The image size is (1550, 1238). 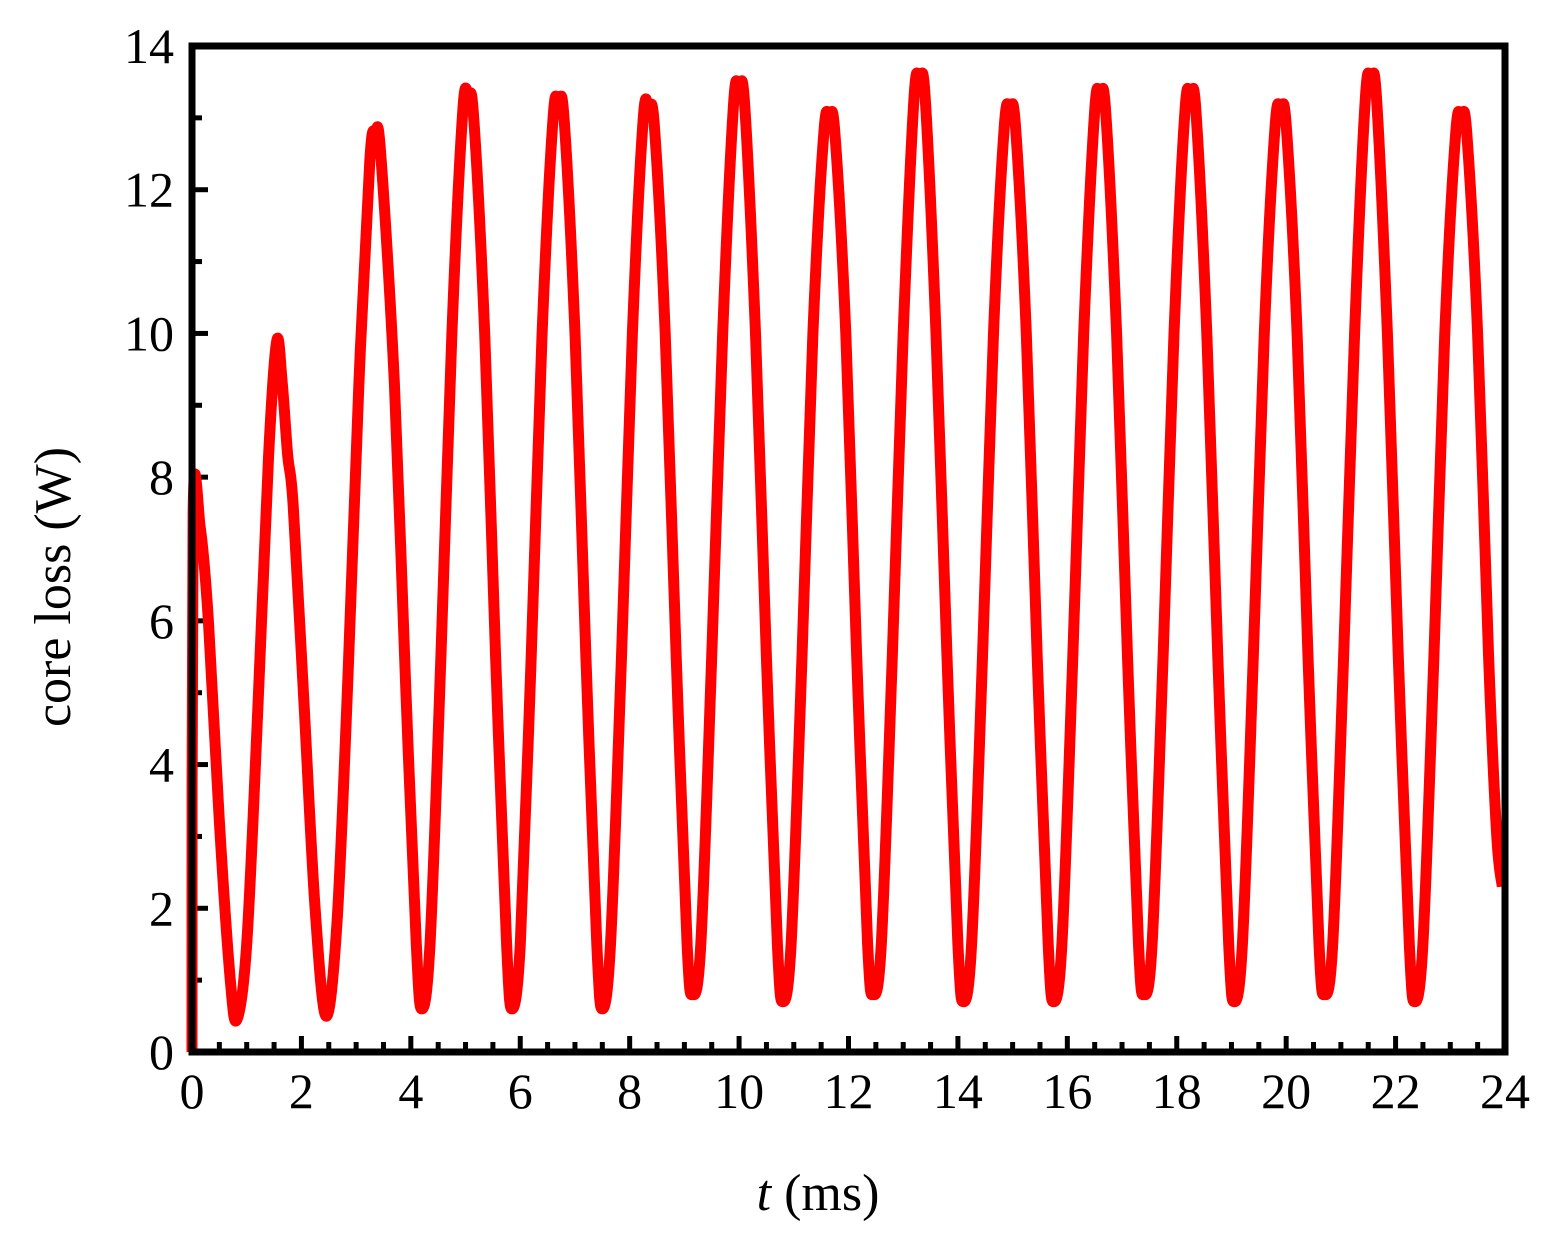 What do you see at coordinates (629, 1091) in the screenshot?
I see `x-tick-label: 8` at bounding box center [629, 1091].